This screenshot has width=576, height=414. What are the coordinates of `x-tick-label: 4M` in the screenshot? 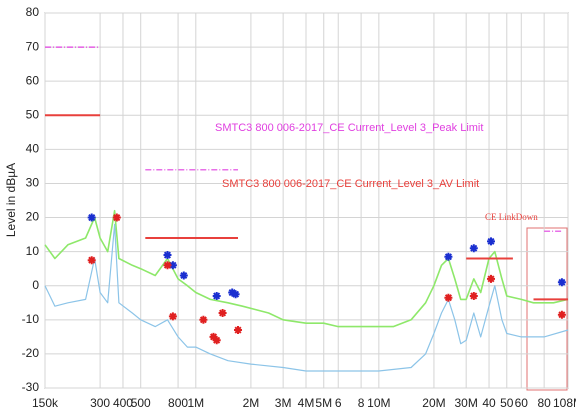 It's located at (306, 403).